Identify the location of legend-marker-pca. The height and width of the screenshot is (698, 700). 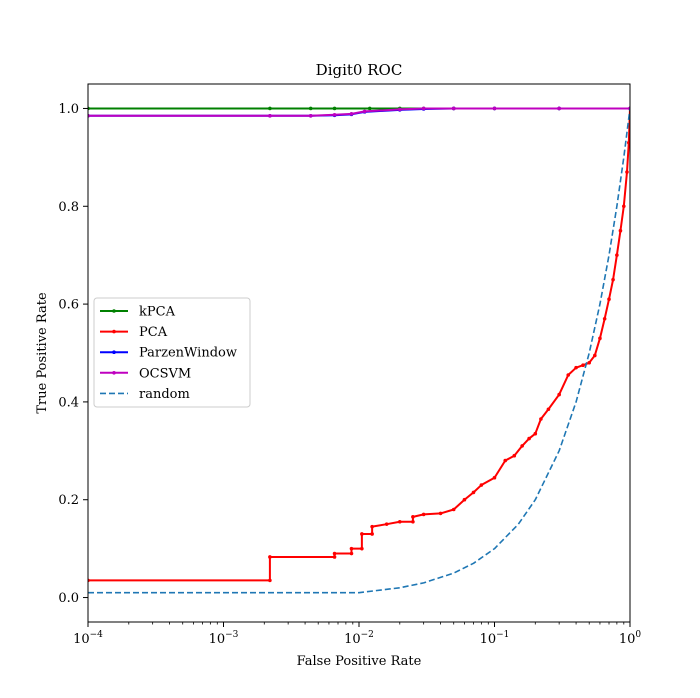
(114, 331).